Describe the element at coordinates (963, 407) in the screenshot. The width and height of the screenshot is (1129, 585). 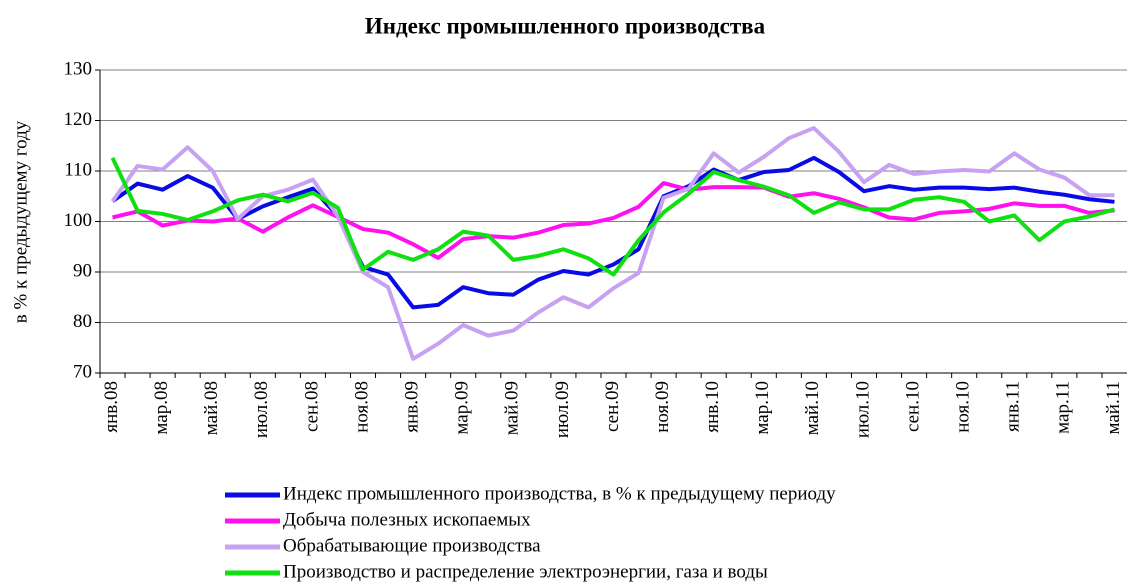
I see `x-tick-label: ноя.10` at that location.